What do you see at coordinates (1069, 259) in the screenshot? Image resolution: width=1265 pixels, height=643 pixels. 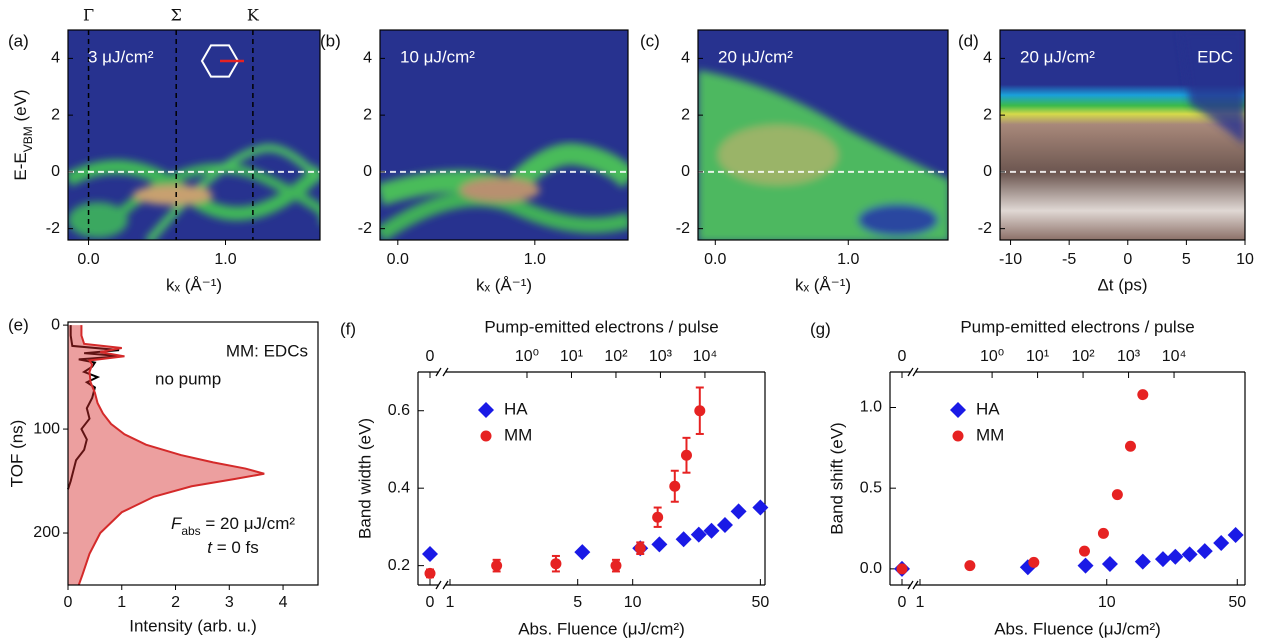 I see `x-tick-label: -5` at bounding box center [1069, 259].